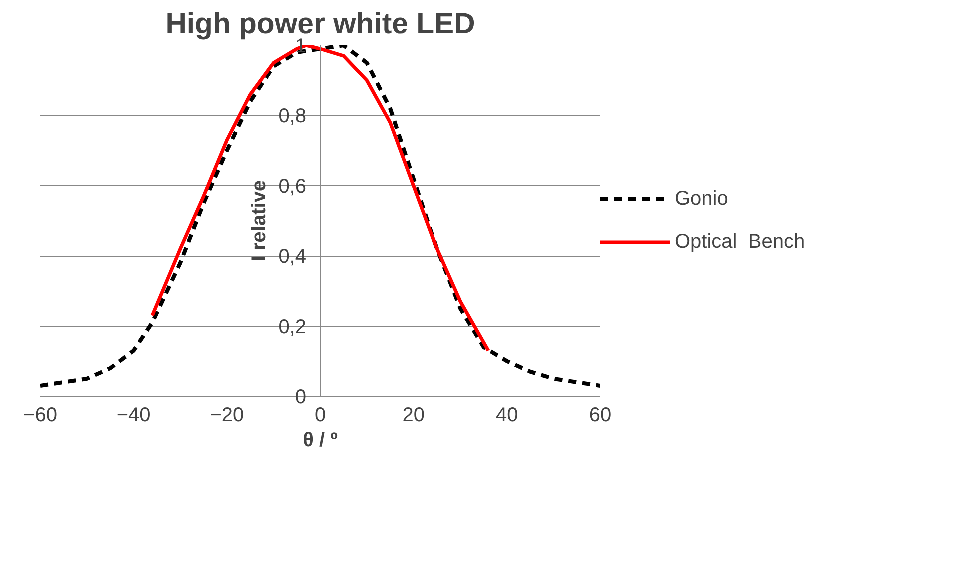 This screenshot has width=960, height=581. I want to click on x-tick-label: −20, so click(227, 415).